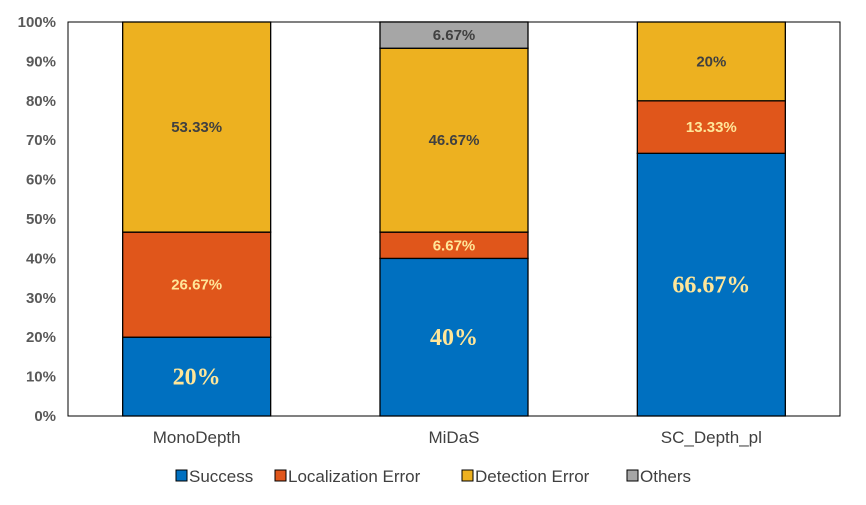  Describe the element at coordinates (41, 61) in the screenshot. I see `y-tick-label: 90%` at that location.